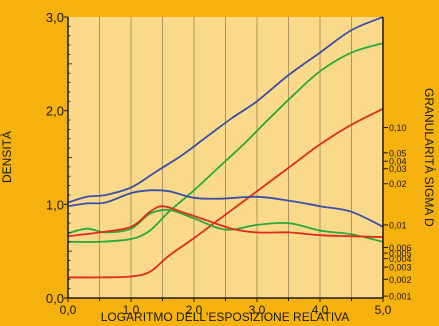 Image resolution: width=439 pixels, height=326 pixels. I want to click on y2-tick-label: 0,04, so click(398, 162).